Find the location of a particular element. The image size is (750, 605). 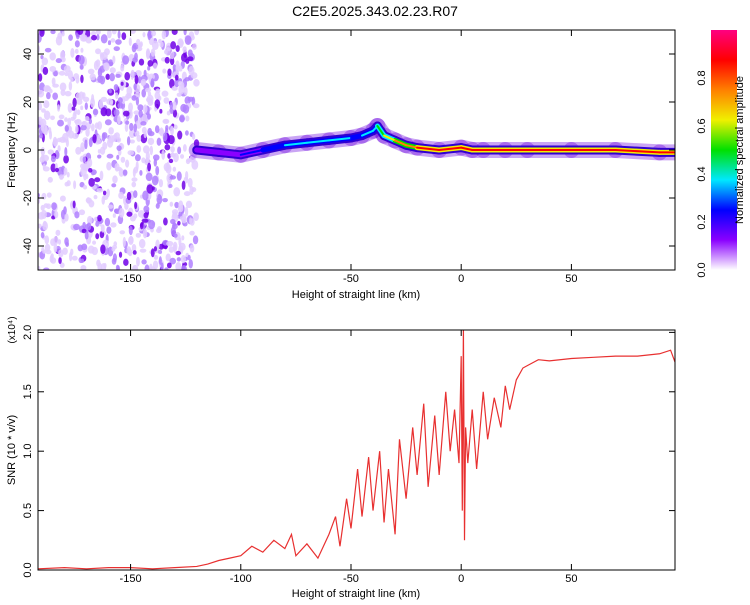

snr-xtick-label: -100 is located at coordinates (241, 579).